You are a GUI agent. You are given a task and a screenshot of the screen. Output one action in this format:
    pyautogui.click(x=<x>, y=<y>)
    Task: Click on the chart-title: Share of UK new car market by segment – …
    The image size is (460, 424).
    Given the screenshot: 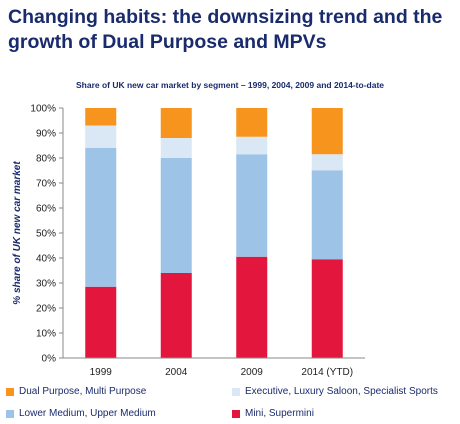 What is the action you would take?
    pyautogui.click(x=230, y=85)
    